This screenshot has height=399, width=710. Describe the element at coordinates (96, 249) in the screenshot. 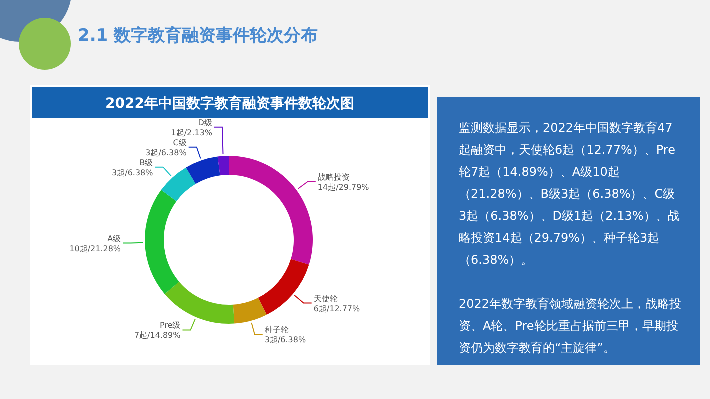

I see `data-label: 10起/21.28%` at that location.